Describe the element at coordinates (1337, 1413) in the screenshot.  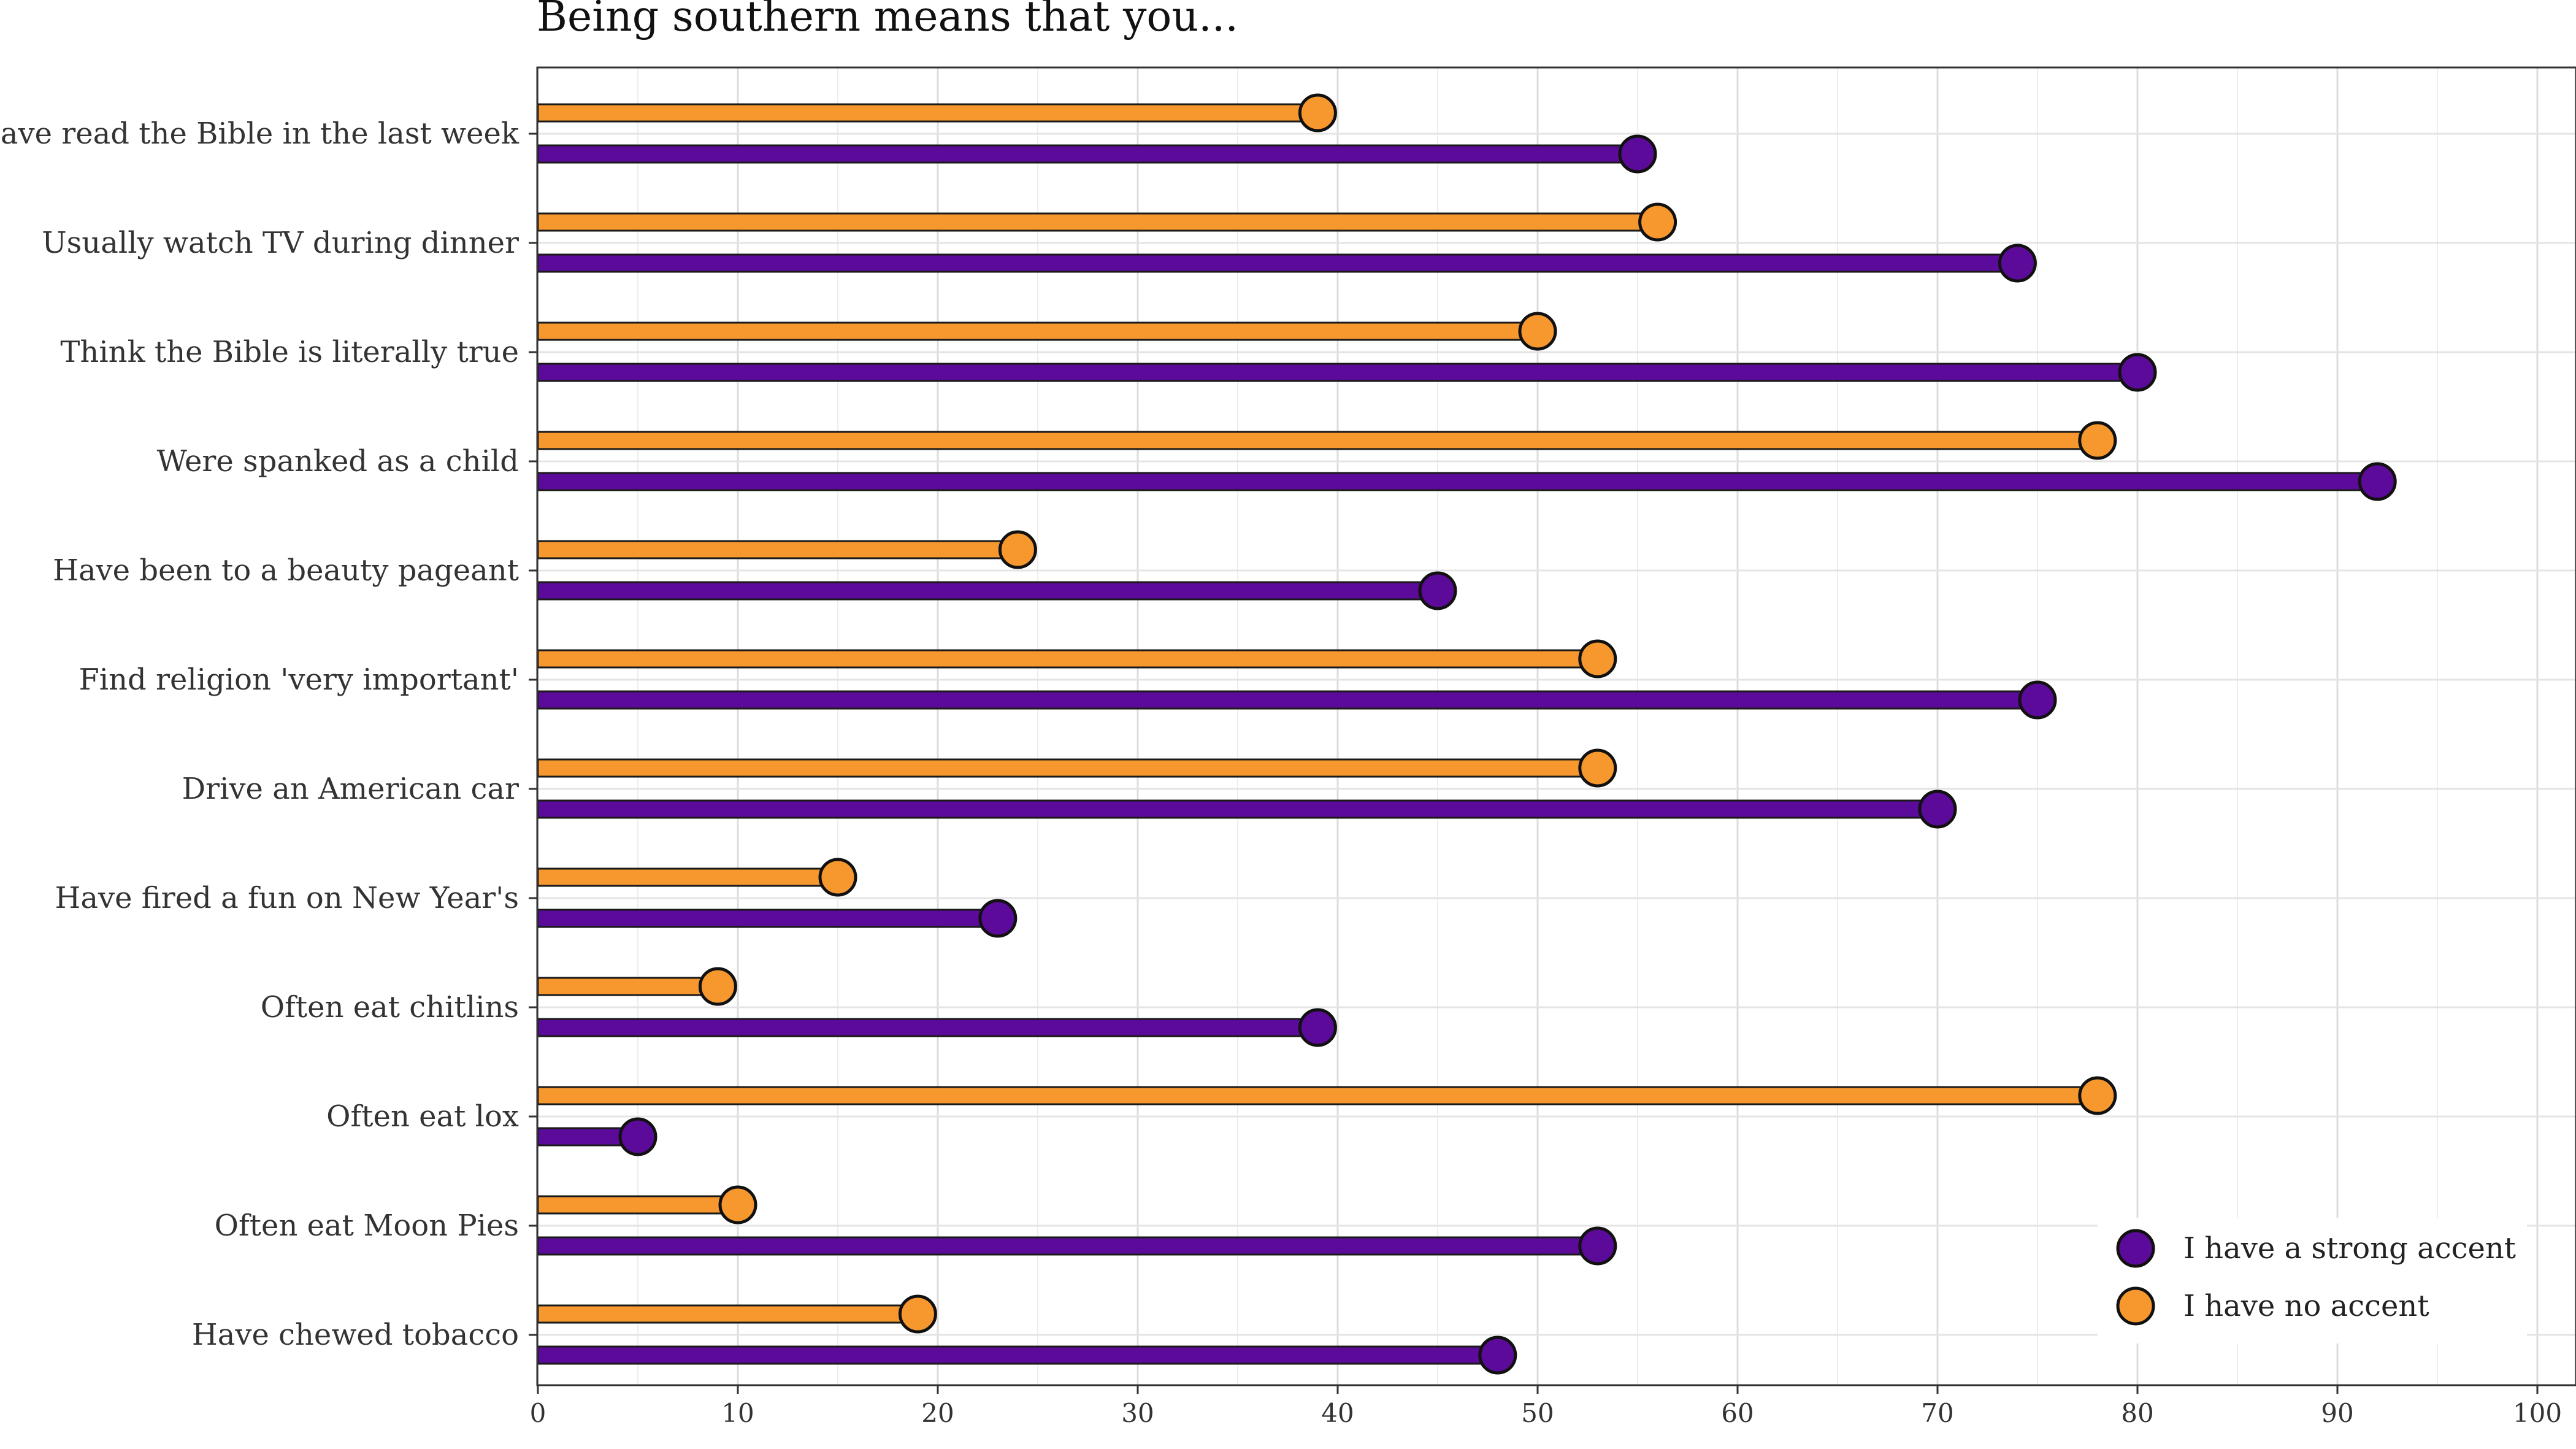
I see `x-tick-label: 40` at that location.